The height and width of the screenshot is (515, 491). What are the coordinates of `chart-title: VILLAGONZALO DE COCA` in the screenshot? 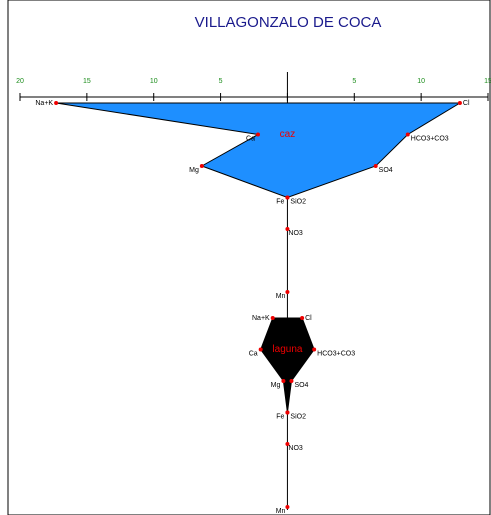 It's located at (288, 22).